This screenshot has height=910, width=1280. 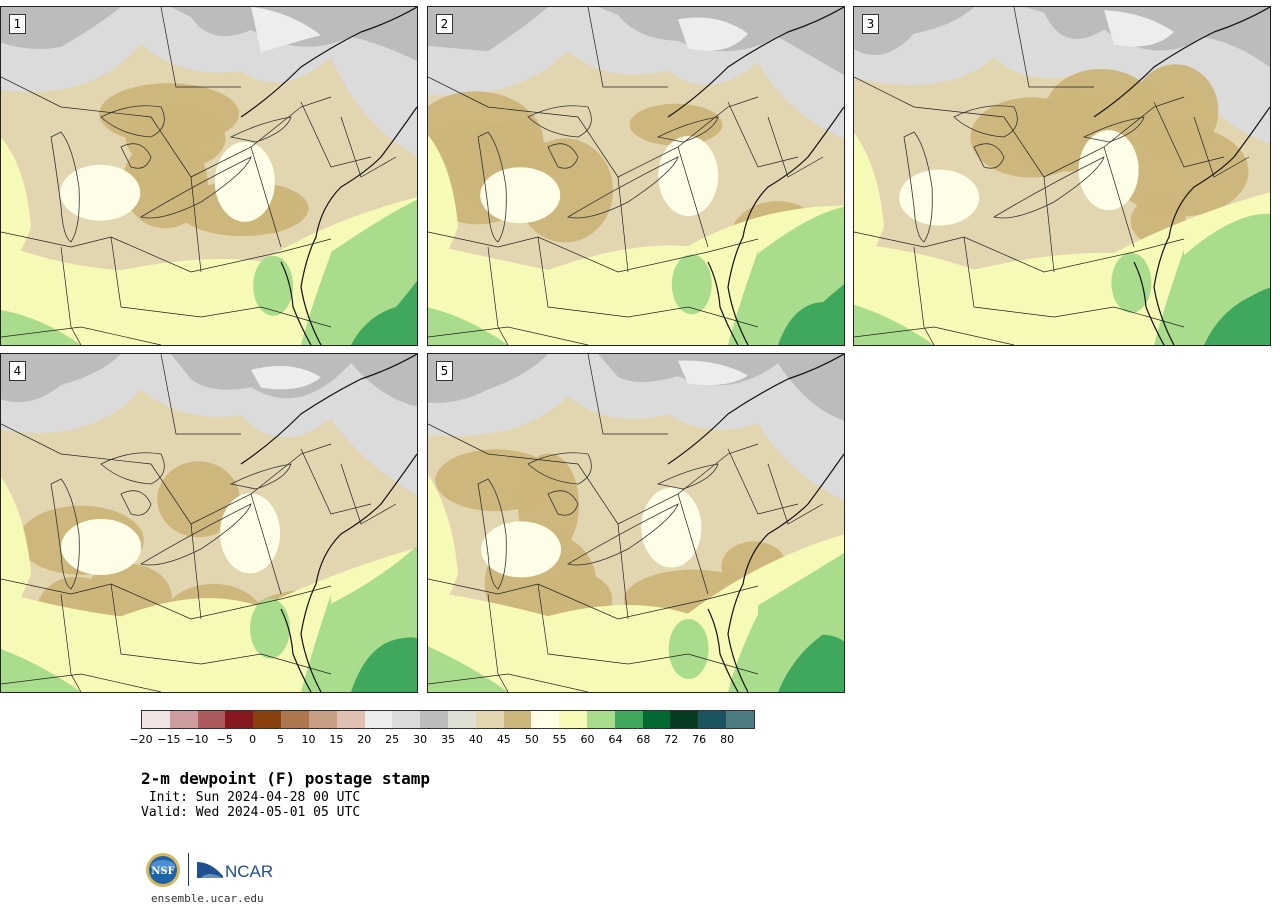 I want to click on colorbar-tick-label: 0, so click(x=253, y=739).